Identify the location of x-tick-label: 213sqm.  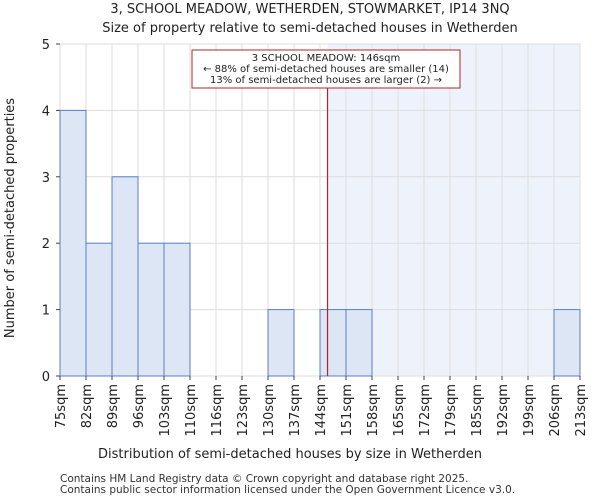
(581, 410).